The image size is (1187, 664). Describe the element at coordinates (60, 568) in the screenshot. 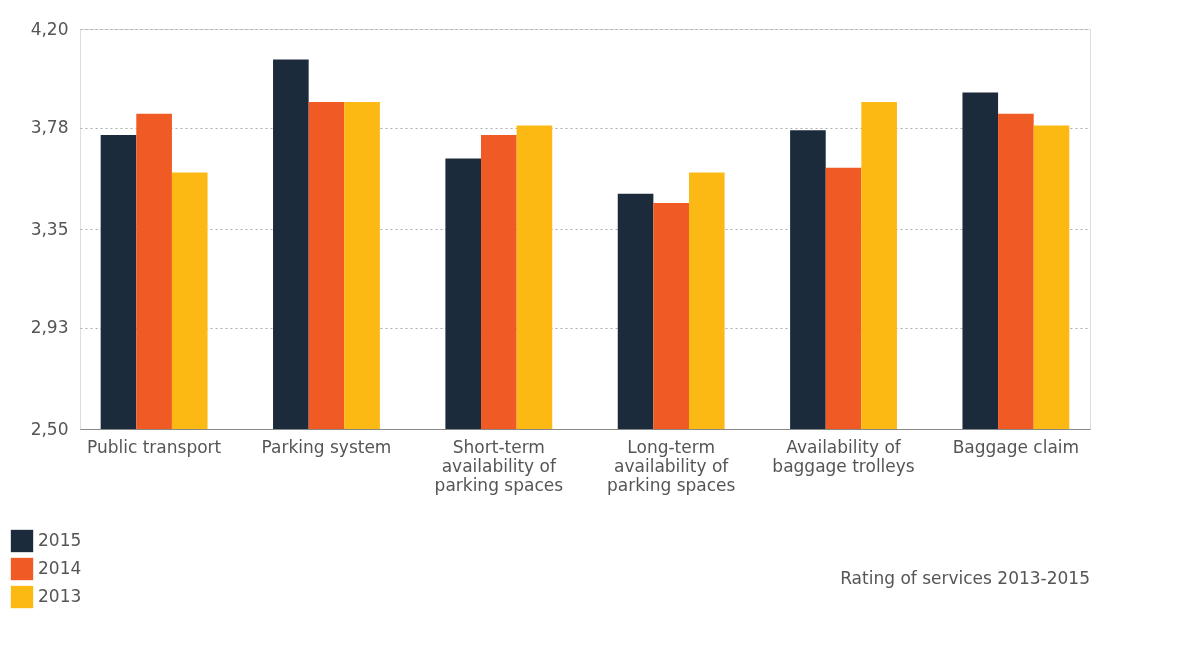

I see `legend-label: 2014` at that location.